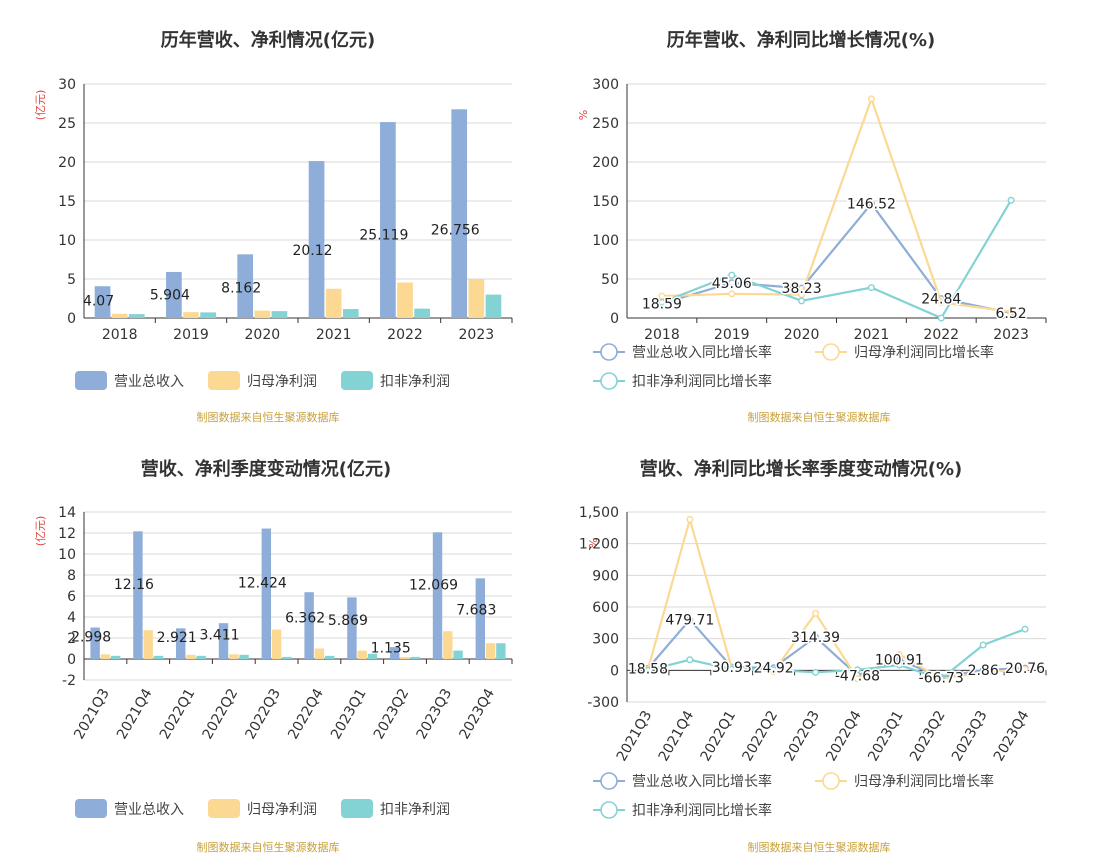  What do you see at coordinates (702, 810) in the screenshot?
I see `legend-label: 扣非净利润同比增长率` at bounding box center [702, 810].